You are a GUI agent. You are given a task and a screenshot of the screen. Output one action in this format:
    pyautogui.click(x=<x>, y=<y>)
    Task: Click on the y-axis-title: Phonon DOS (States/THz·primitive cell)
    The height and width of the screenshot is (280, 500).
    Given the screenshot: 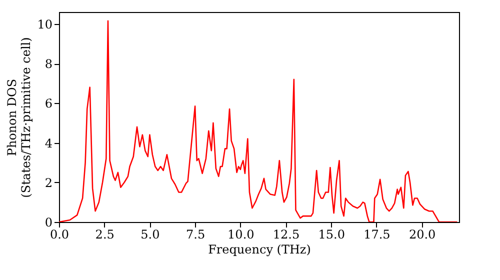 What is the action you would take?
    pyautogui.click(x=19, y=117)
    